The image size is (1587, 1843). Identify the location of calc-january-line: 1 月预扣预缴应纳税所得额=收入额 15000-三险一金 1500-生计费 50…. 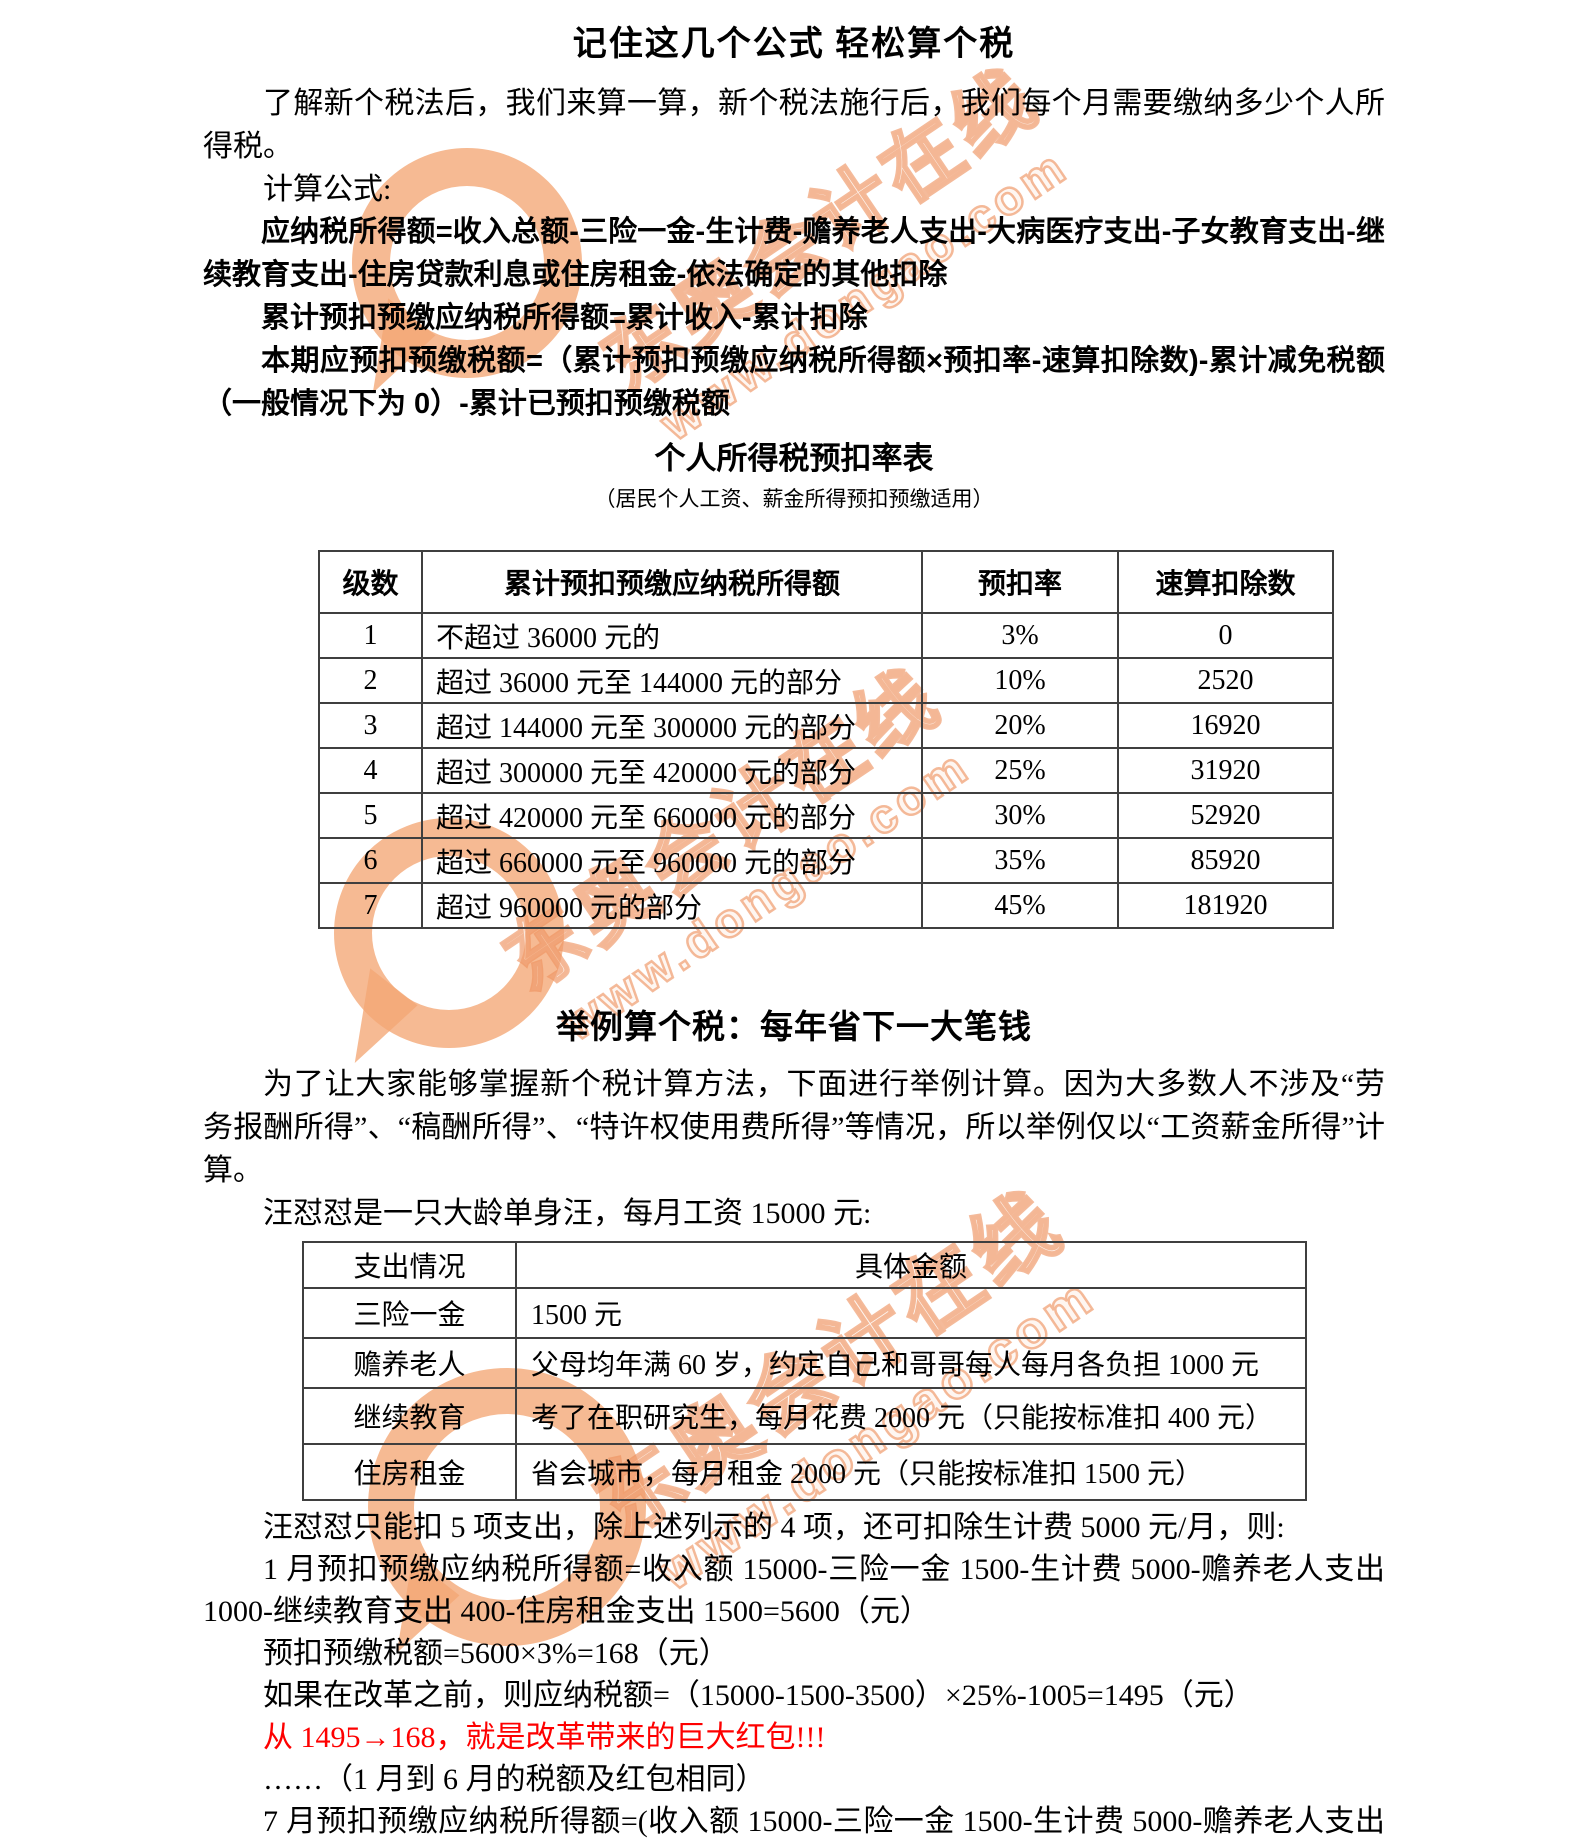
(794, 1590).